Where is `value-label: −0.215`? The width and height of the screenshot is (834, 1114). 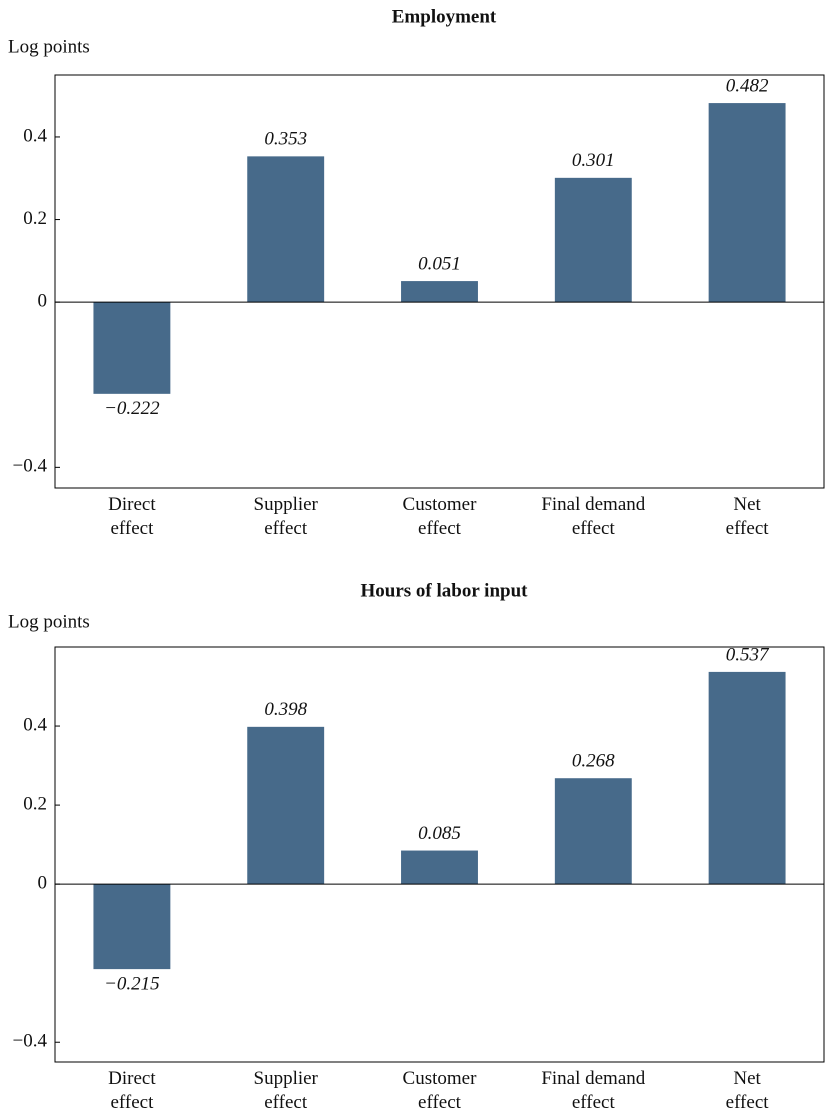 value-label: −0.215 is located at coordinates (132, 983).